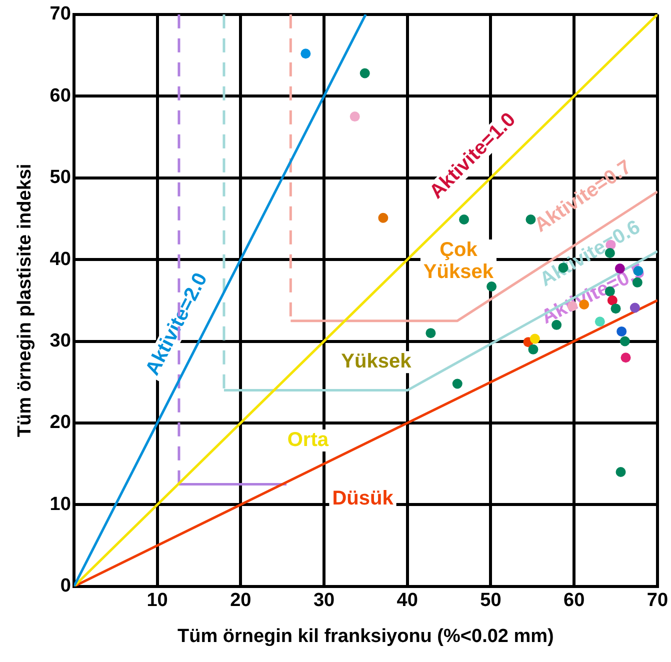  What do you see at coordinates (157, 601) in the screenshot?
I see `x-tick-label: 10` at bounding box center [157, 601].